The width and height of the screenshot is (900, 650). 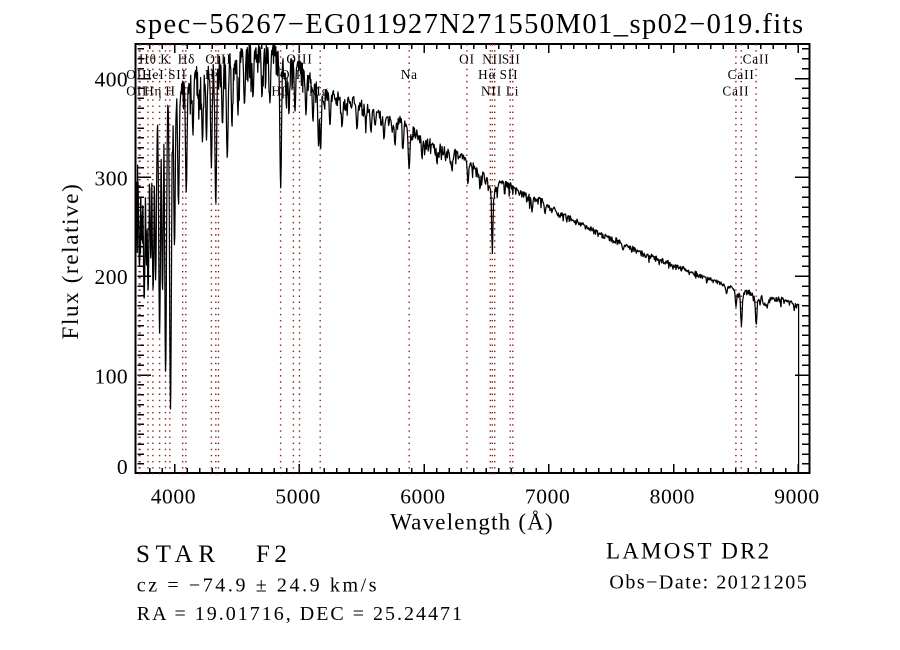 I want to click on svg-text: STAR, so click(x=178, y=554).